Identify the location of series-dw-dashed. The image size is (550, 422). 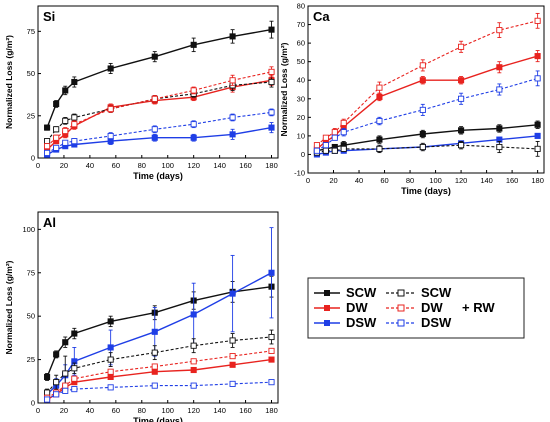
(159, 374).